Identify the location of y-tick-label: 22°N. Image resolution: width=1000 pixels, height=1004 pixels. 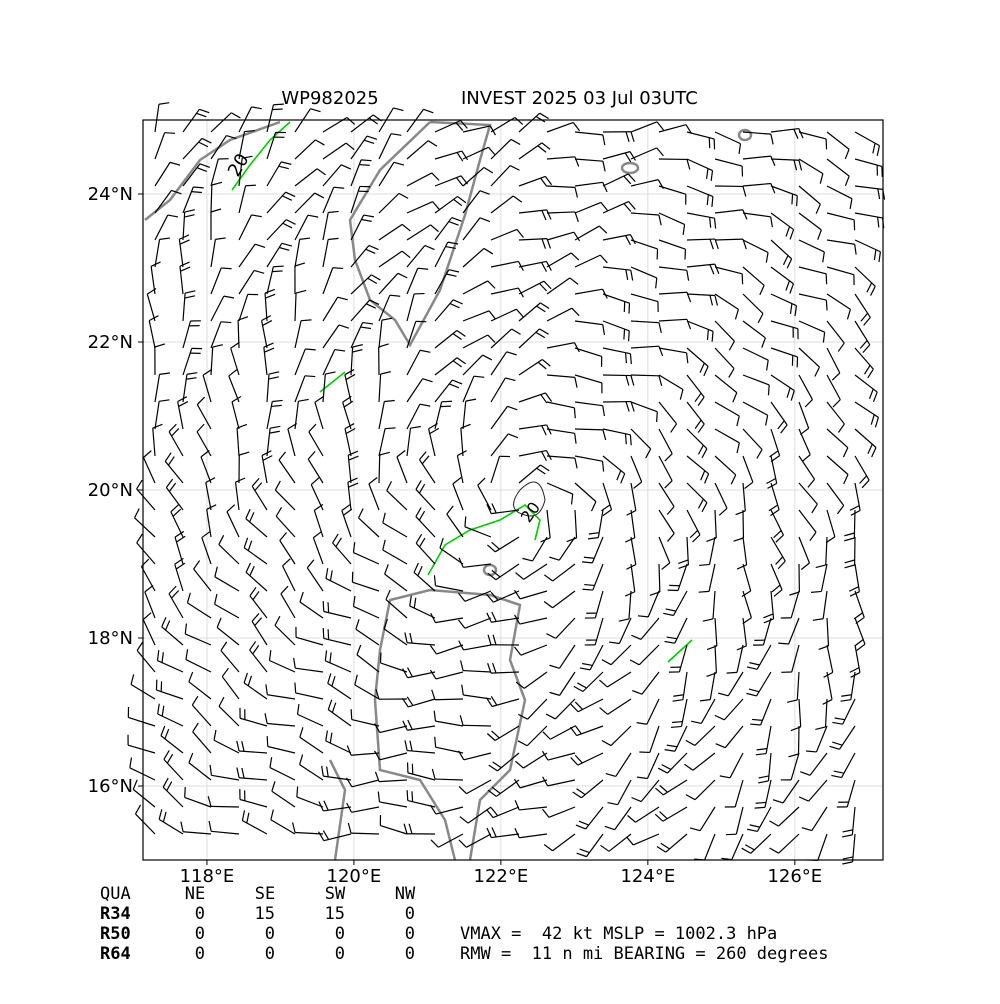
(110, 342).